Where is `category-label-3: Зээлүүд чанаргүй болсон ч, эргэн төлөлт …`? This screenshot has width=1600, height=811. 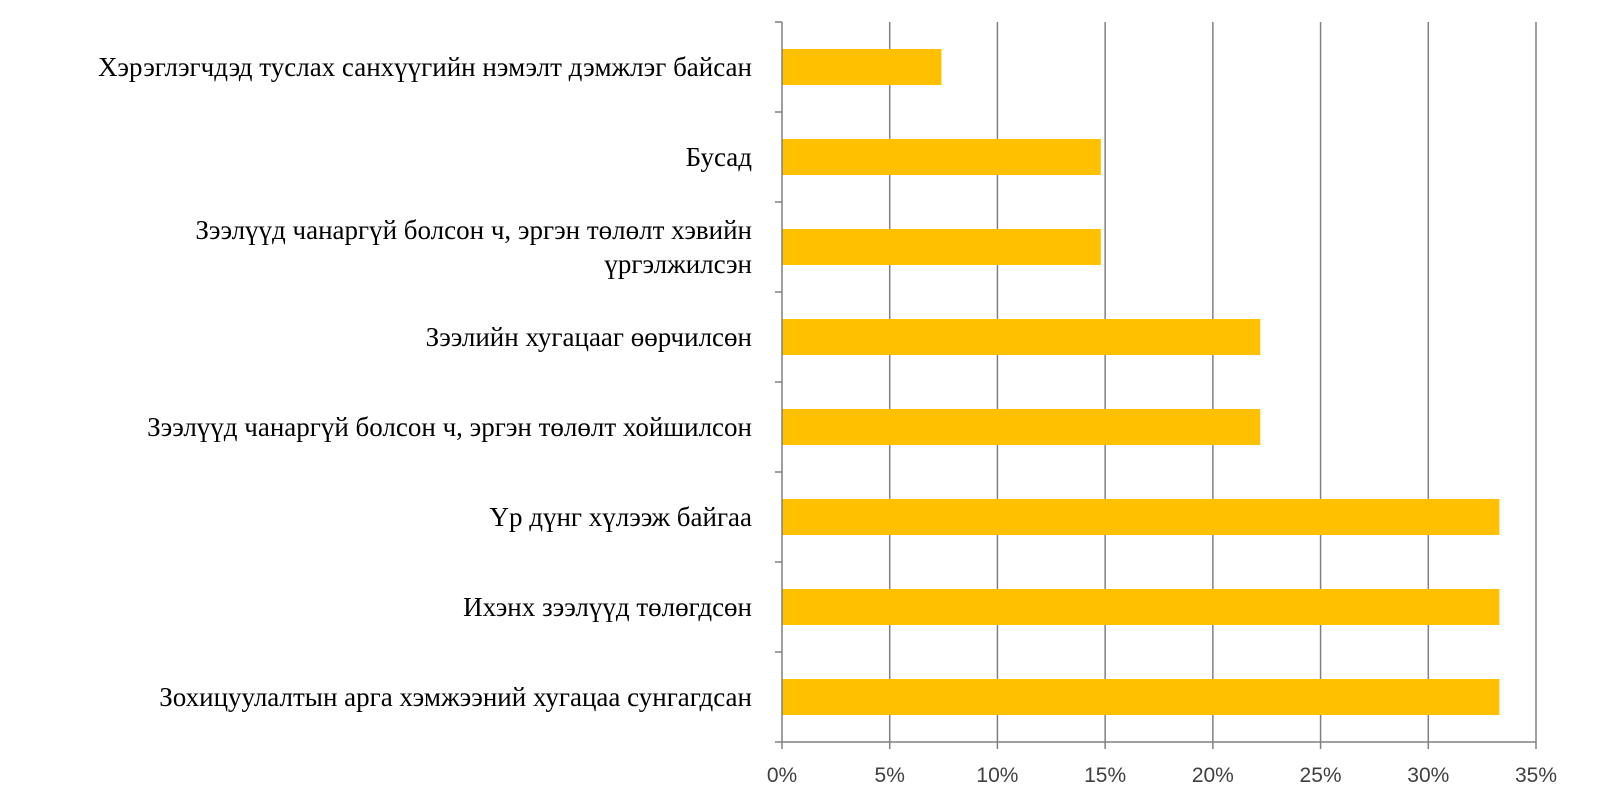 category-label-3: Зээлүүд чанаргүй болсон ч, эргэн төлөлт … is located at coordinates (473, 247).